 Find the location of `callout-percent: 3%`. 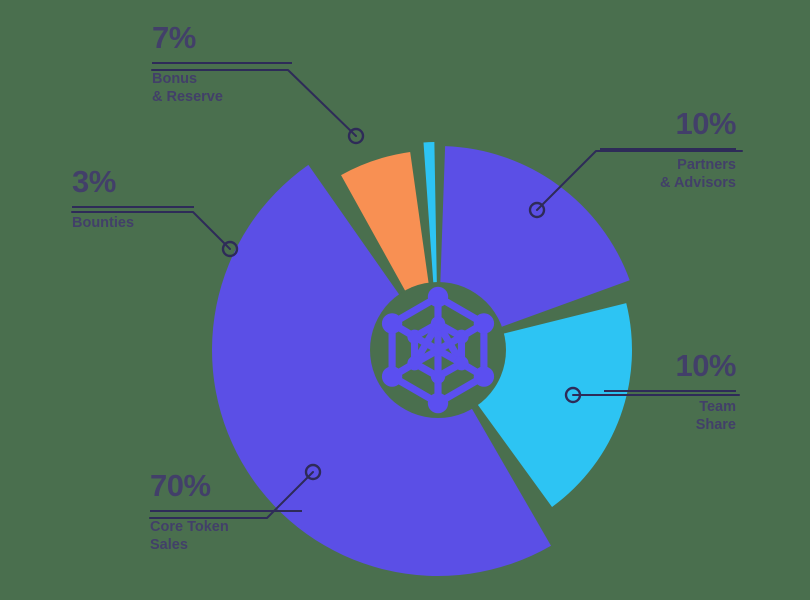

callout-percent: 3% is located at coordinates (94, 181).